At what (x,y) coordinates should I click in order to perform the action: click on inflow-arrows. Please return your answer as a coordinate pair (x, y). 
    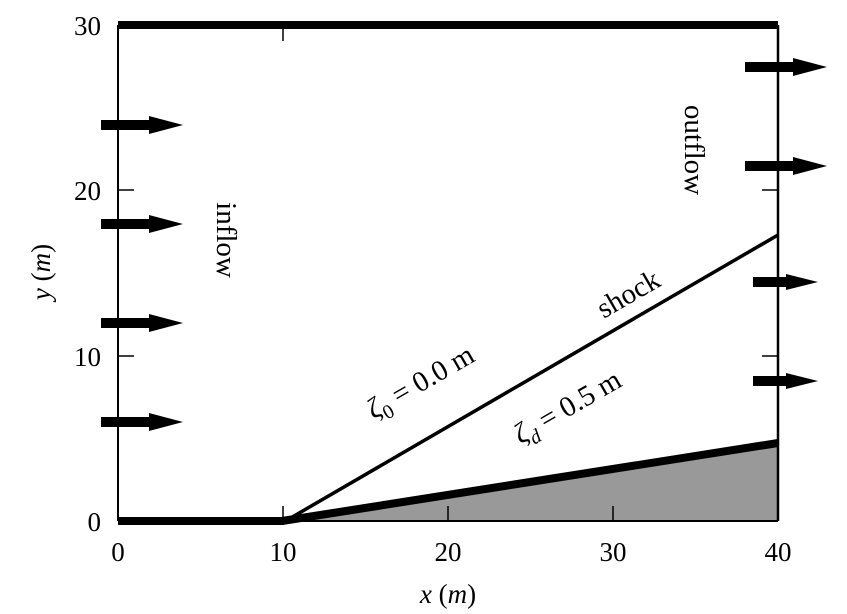
    Looking at the image, I should click on (142, 273).